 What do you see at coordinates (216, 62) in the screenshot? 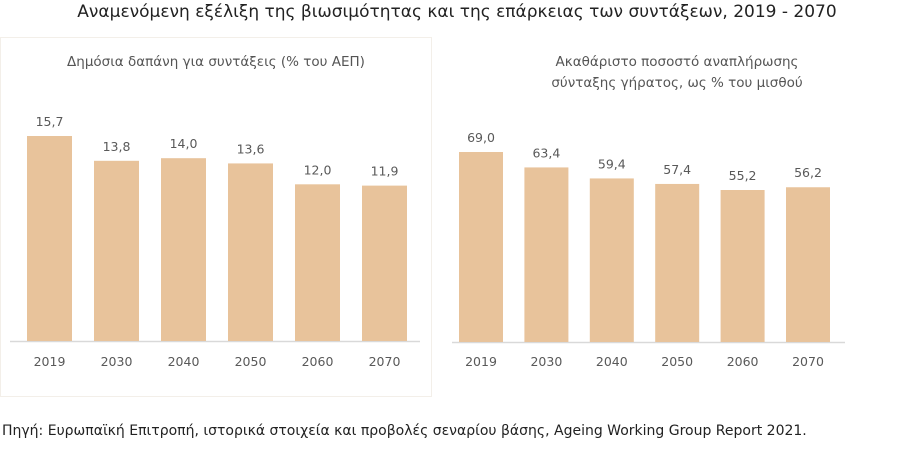
I see `left-chart-title: Δημόσια δαπάνη για συντάξεις (% του ΑΕΠ)` at bounding box center [216, 62].